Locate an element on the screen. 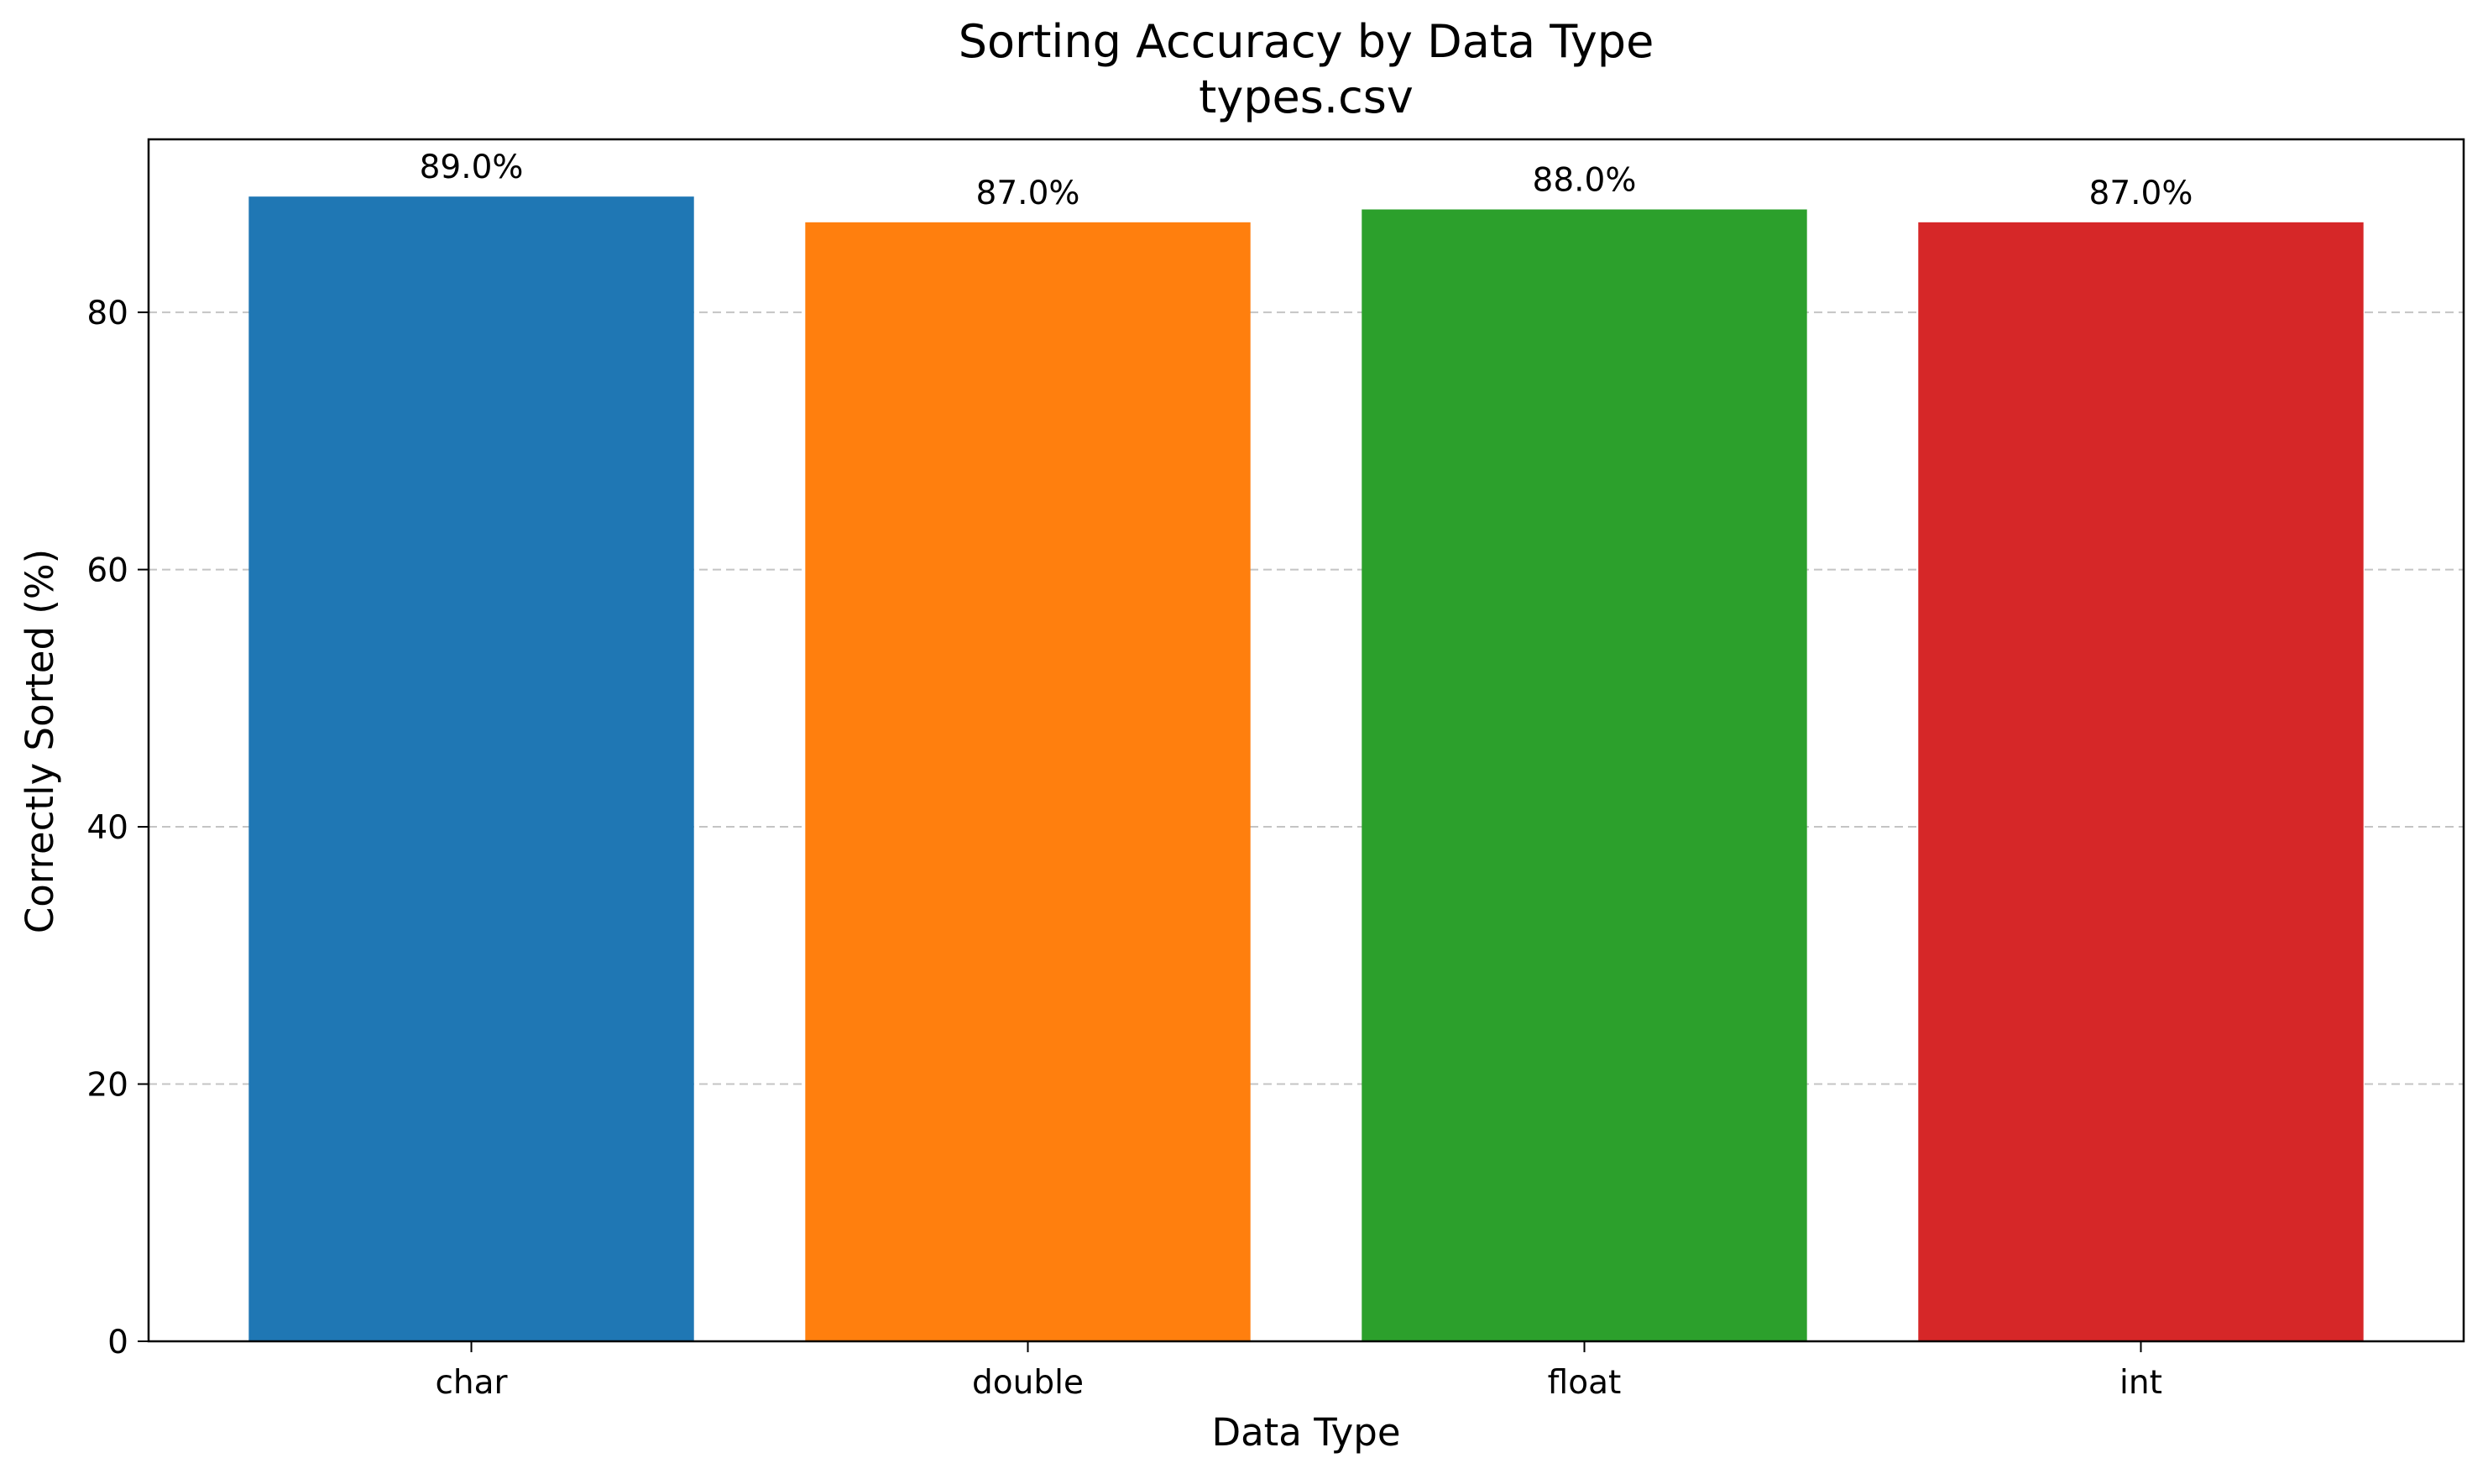 The image size is (2488, 1484). y-axis-label: Correctly Sorted (%) is located at coordinates (40, 741).